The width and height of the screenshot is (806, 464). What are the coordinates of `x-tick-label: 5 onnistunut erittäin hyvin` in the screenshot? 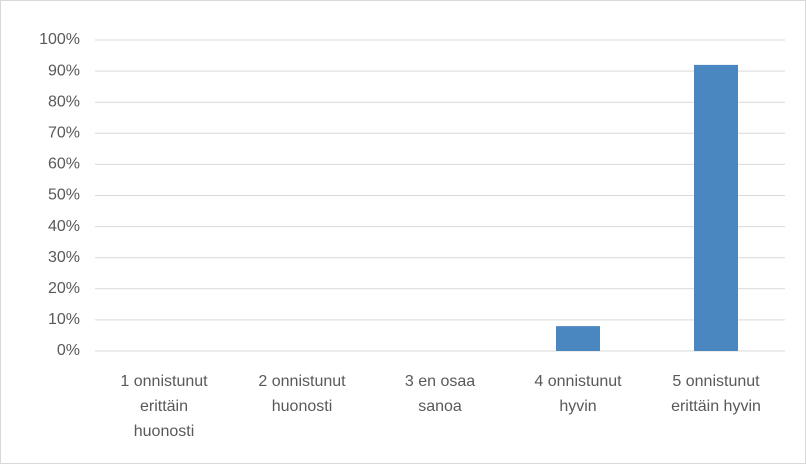 It's located at (716, 394).